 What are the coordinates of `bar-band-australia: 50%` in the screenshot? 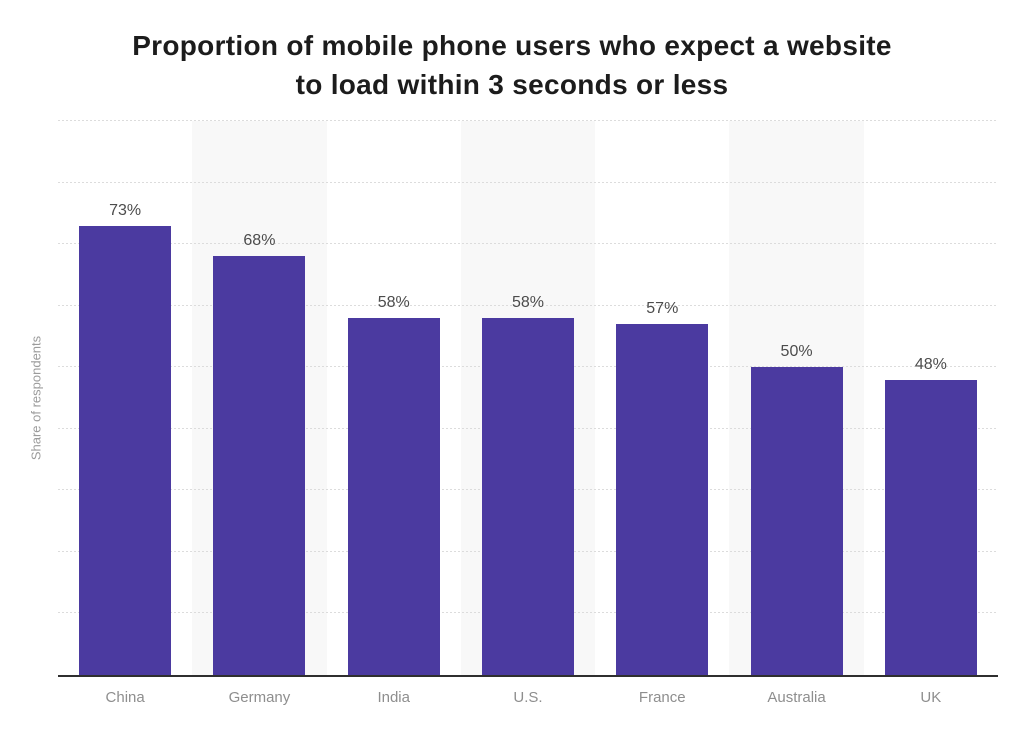 It's located at (796, 398).